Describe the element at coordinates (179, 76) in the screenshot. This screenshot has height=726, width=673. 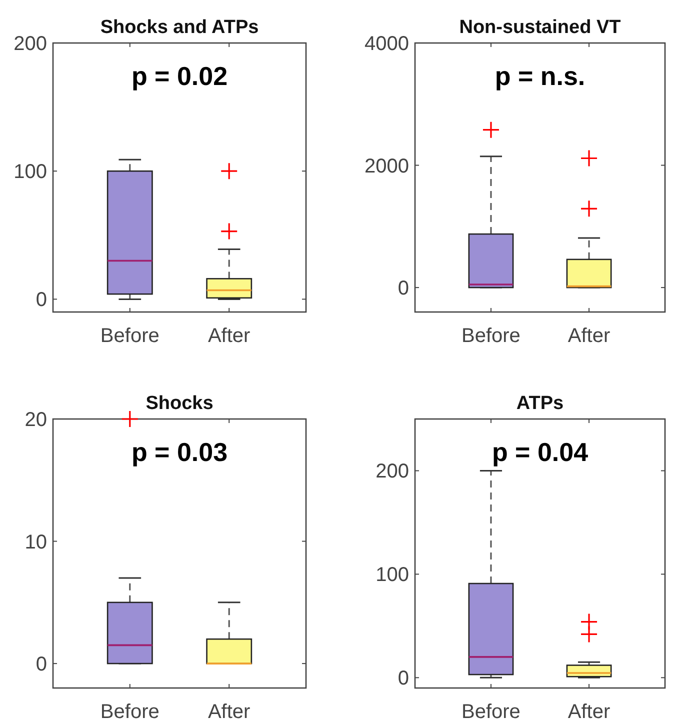
I see `annotation: p = 0.02` at that location.